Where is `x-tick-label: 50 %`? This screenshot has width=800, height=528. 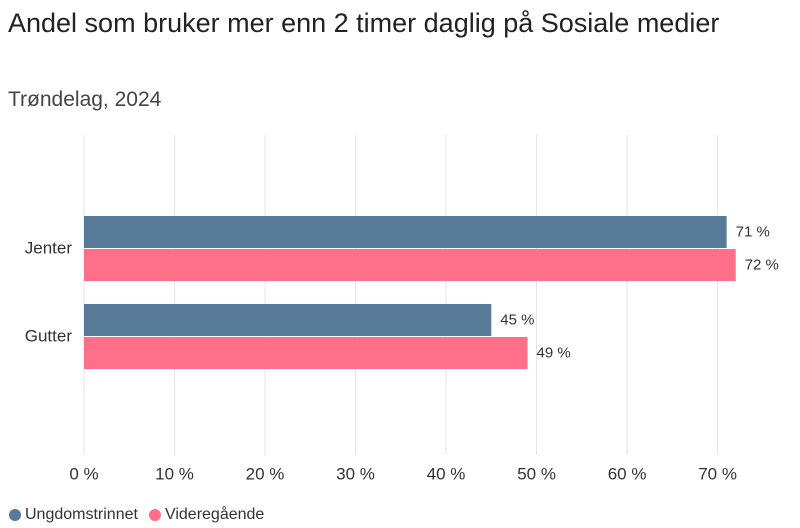
x-tick-label: 50 % is located at coordinates (536, 473).